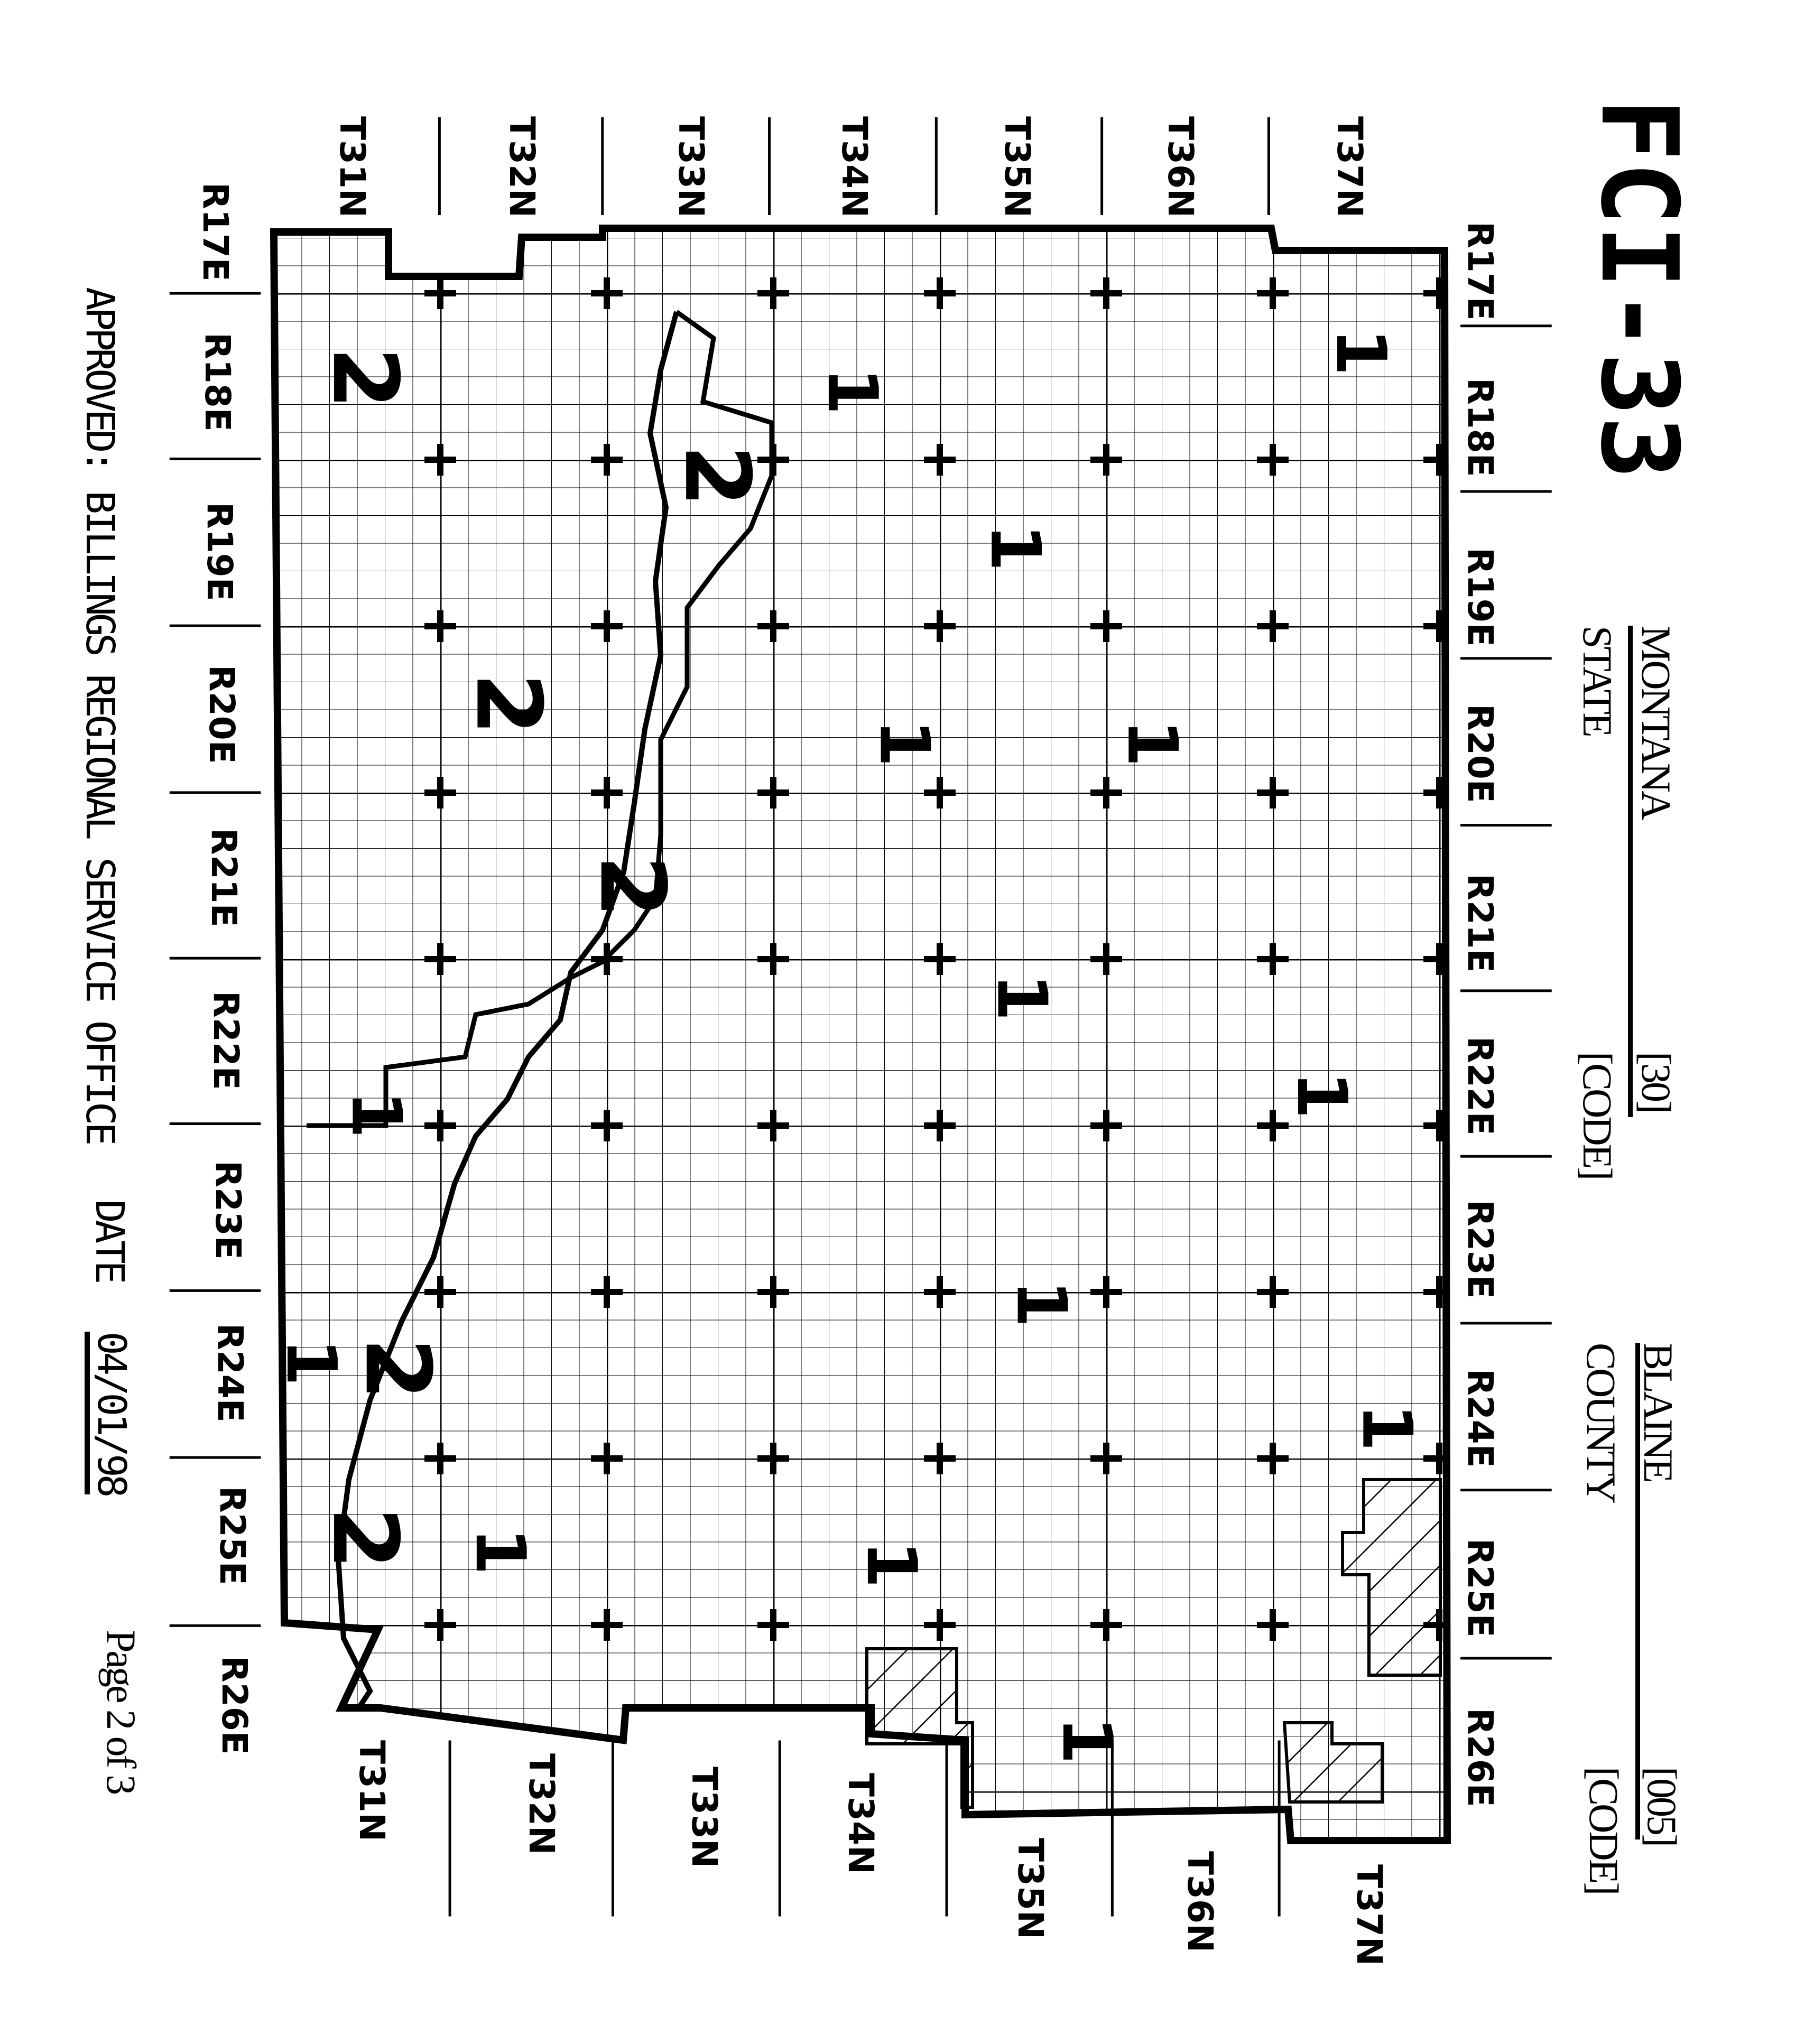  I want to click on range-label-left: R19E, so click(219, 551).